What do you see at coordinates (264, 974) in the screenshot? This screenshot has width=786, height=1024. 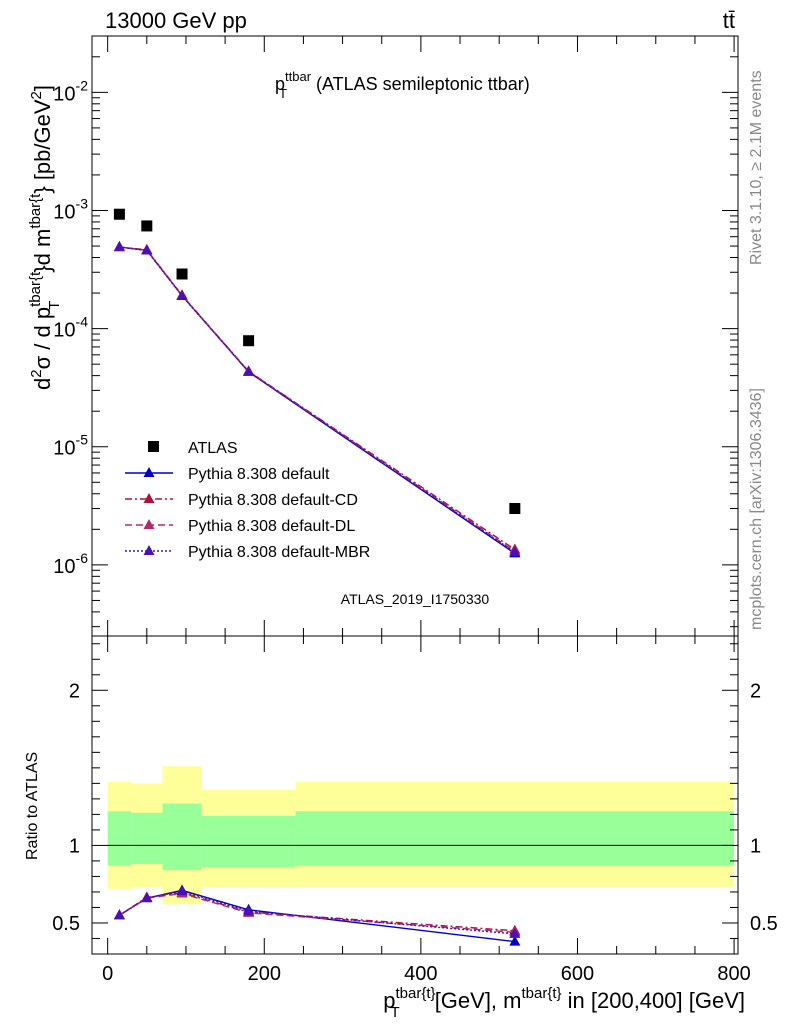 I see `x-tick-label: 200` at bounding box center [264, 974].